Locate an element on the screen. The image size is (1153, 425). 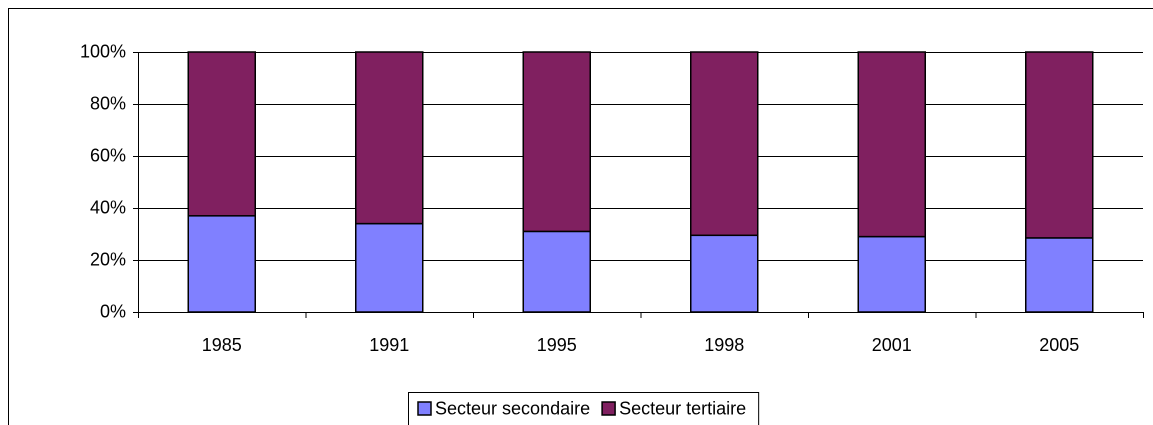
x-tick-label: 1995 is located at coordinates (557, 345).